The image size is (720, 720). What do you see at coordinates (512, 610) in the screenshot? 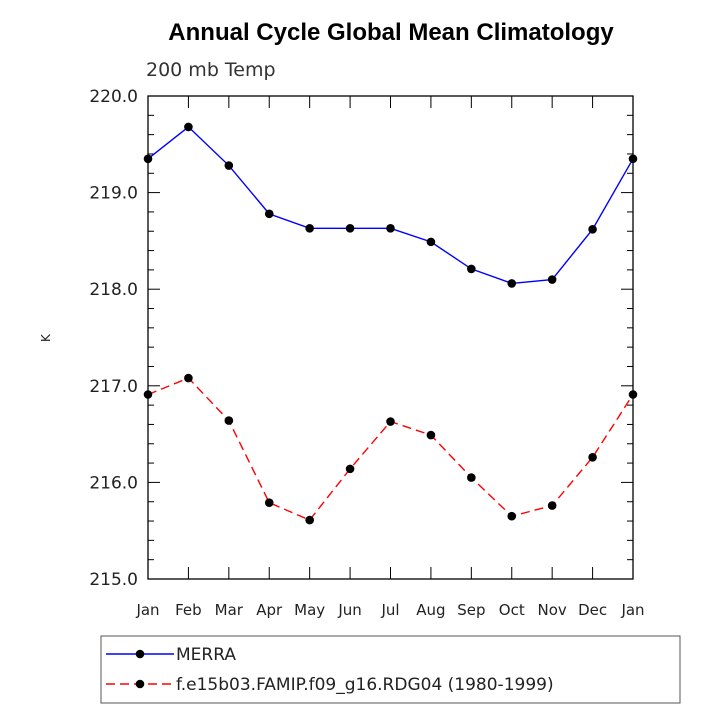
I see `x-tick-label: Oct` at bounding box center [512, 610].